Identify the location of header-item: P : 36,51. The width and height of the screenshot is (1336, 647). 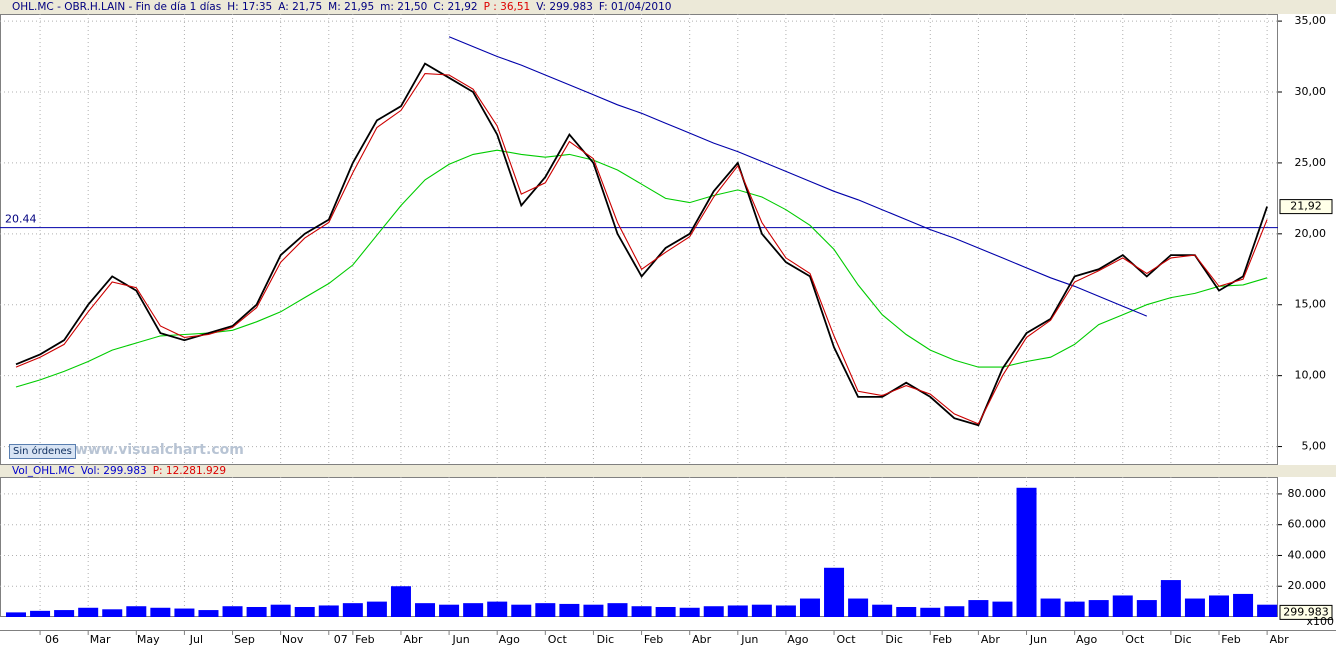
(507, 7).